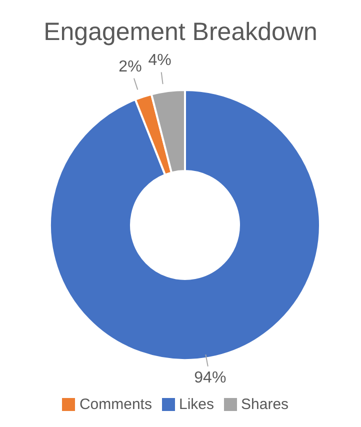 Image resolution: width=361 pixels, height=427 pixels. What do you see at coordinates (115, 404) in the screenshot?
I see `legend-label: Comments` at bounding box center [115, 404].